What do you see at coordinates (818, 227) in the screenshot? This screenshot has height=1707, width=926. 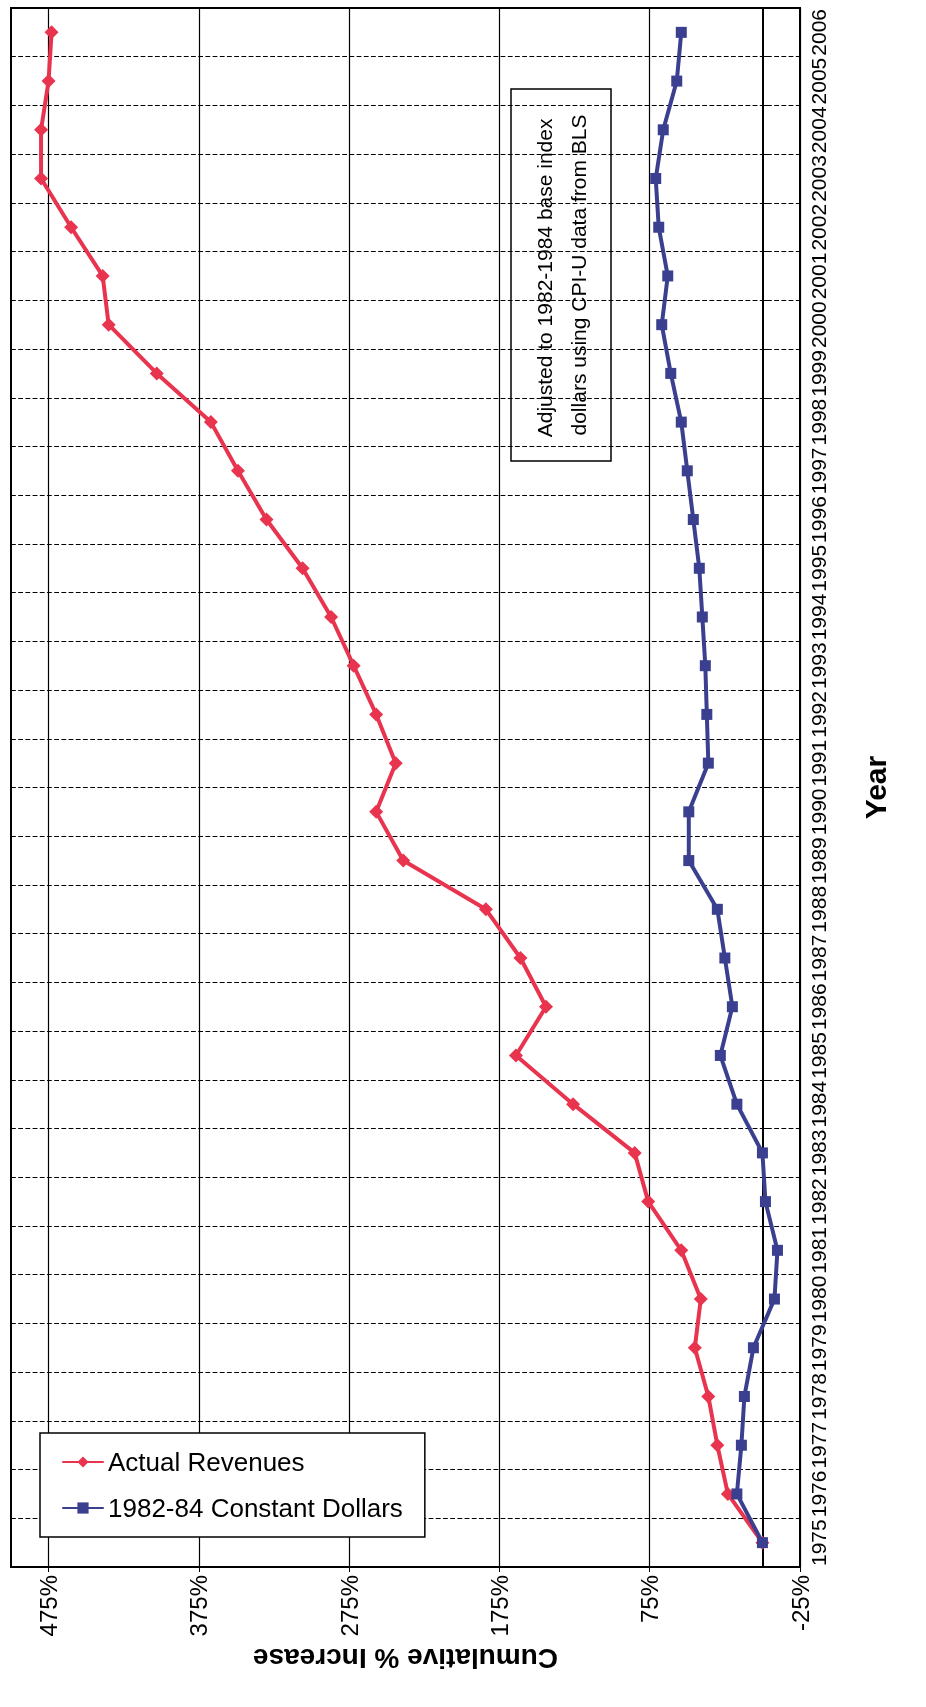 I see `y-tick-label: 2002` at bounding box center [818, 227].